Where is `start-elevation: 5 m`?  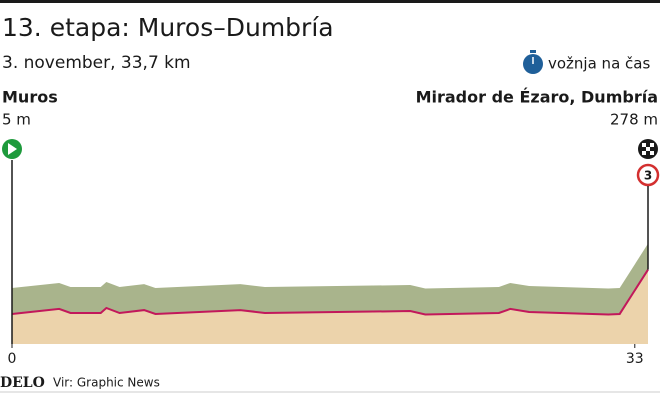 start-elevation: 5 m is located at coordinates (16, 120).